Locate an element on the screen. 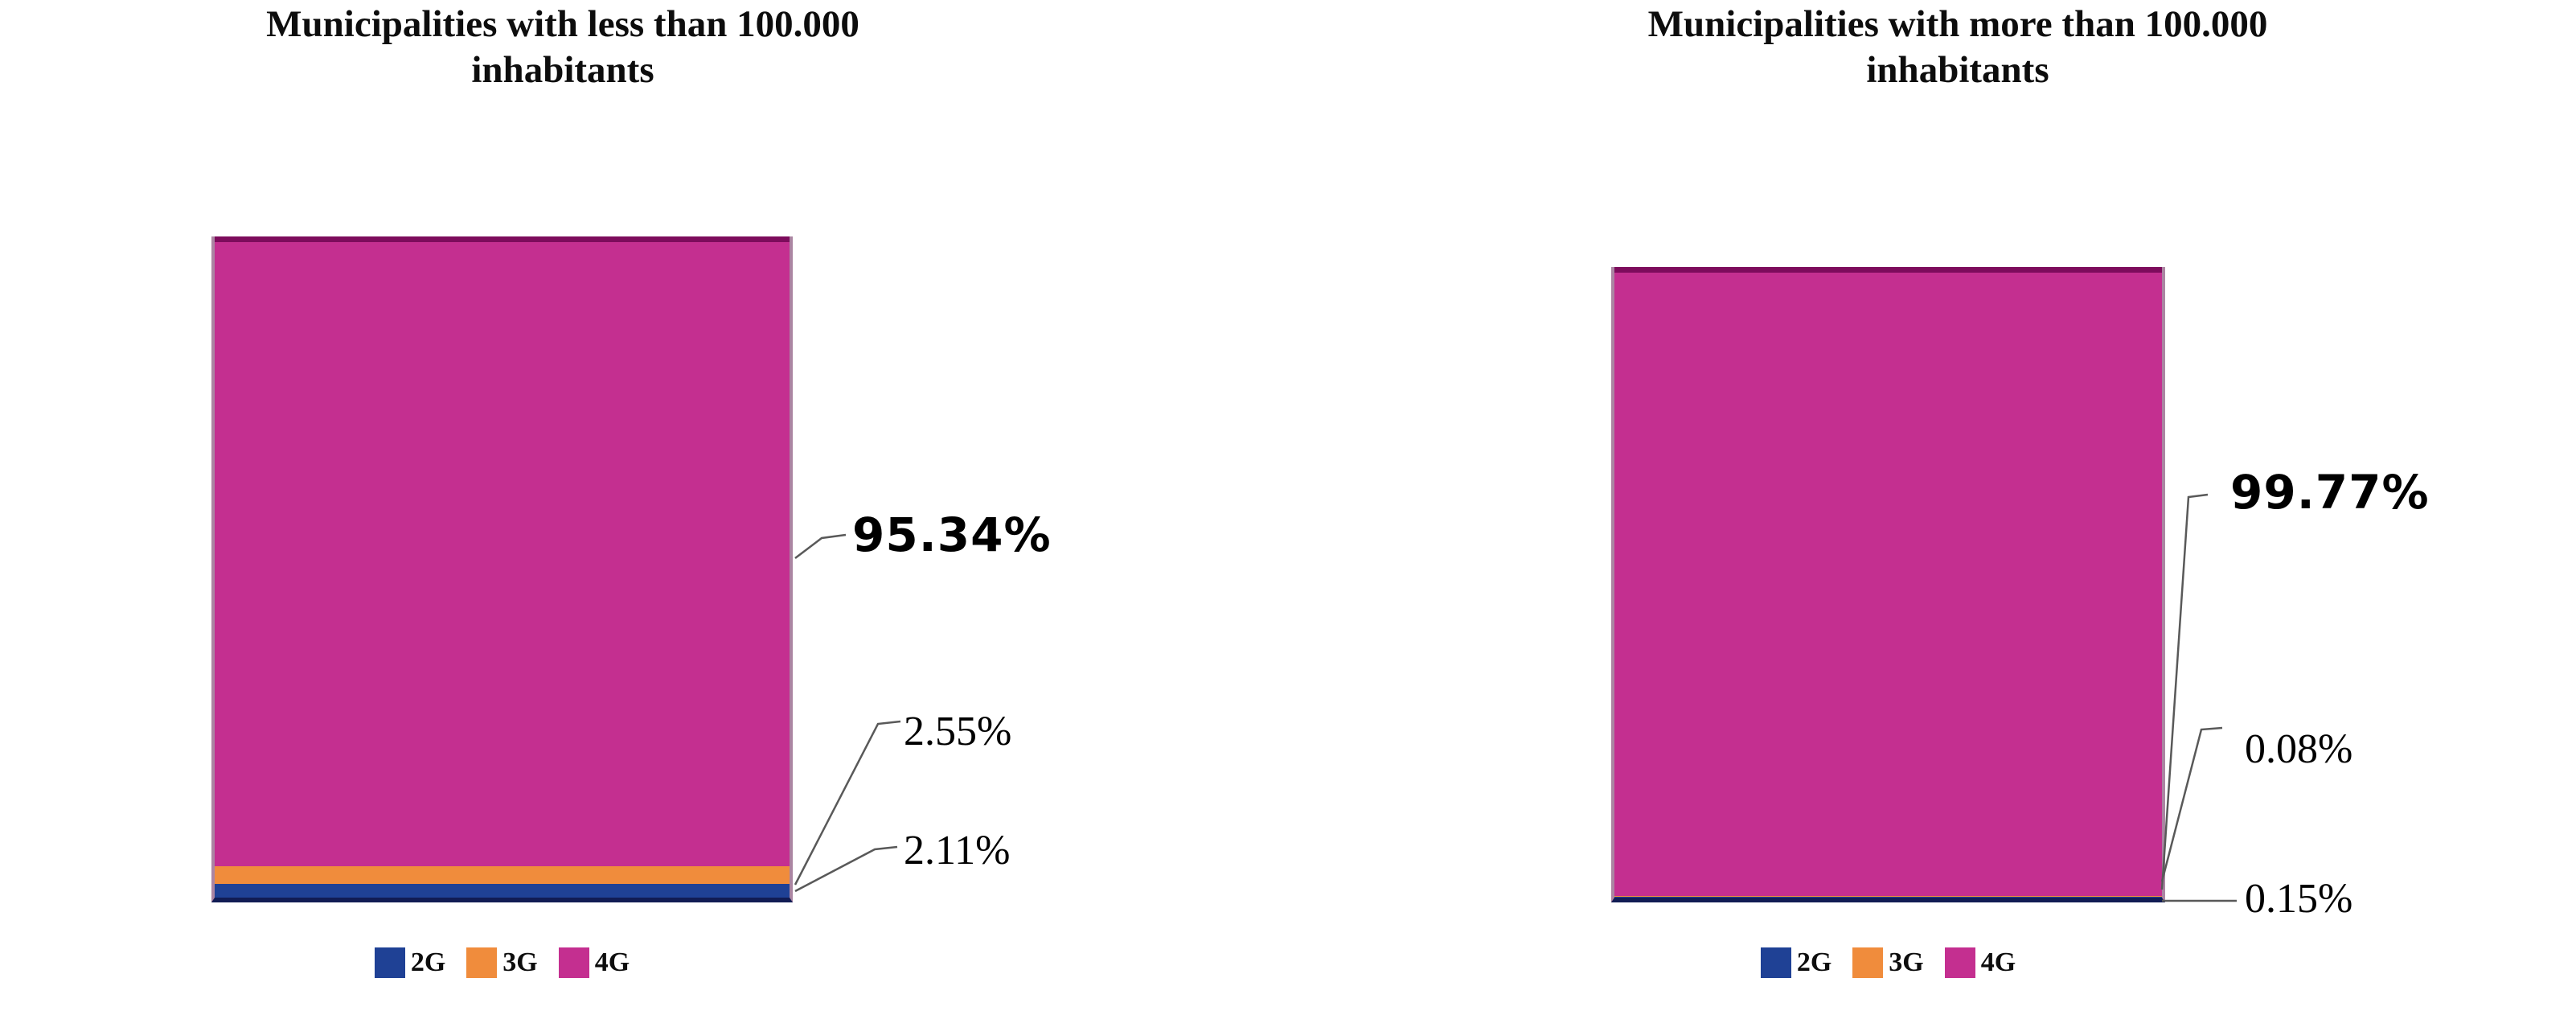  data-label-2g: 0.15% is located at coordinates (2299, 899).